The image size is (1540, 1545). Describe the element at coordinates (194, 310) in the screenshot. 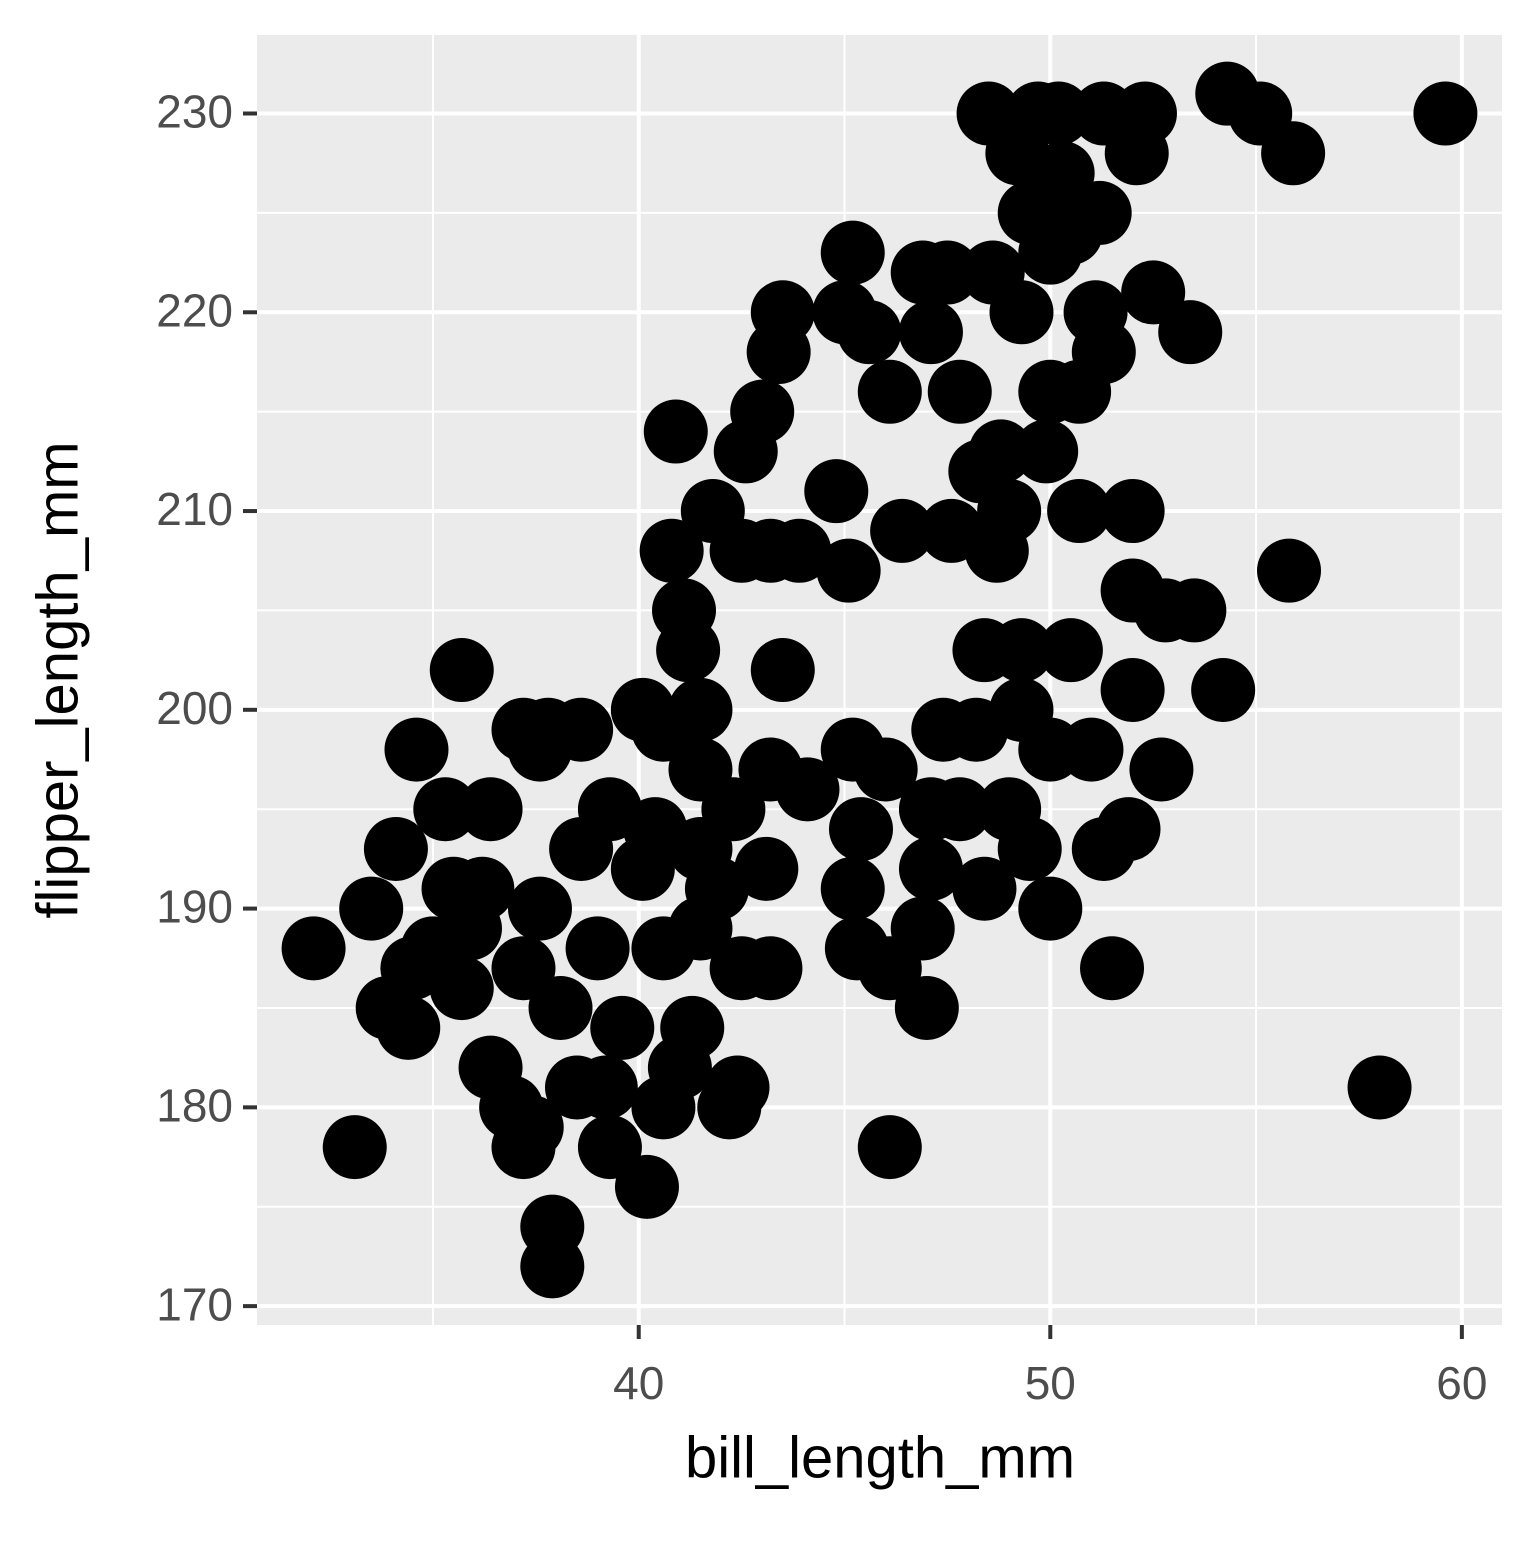

I see `y-tick-label: 220` at that location.